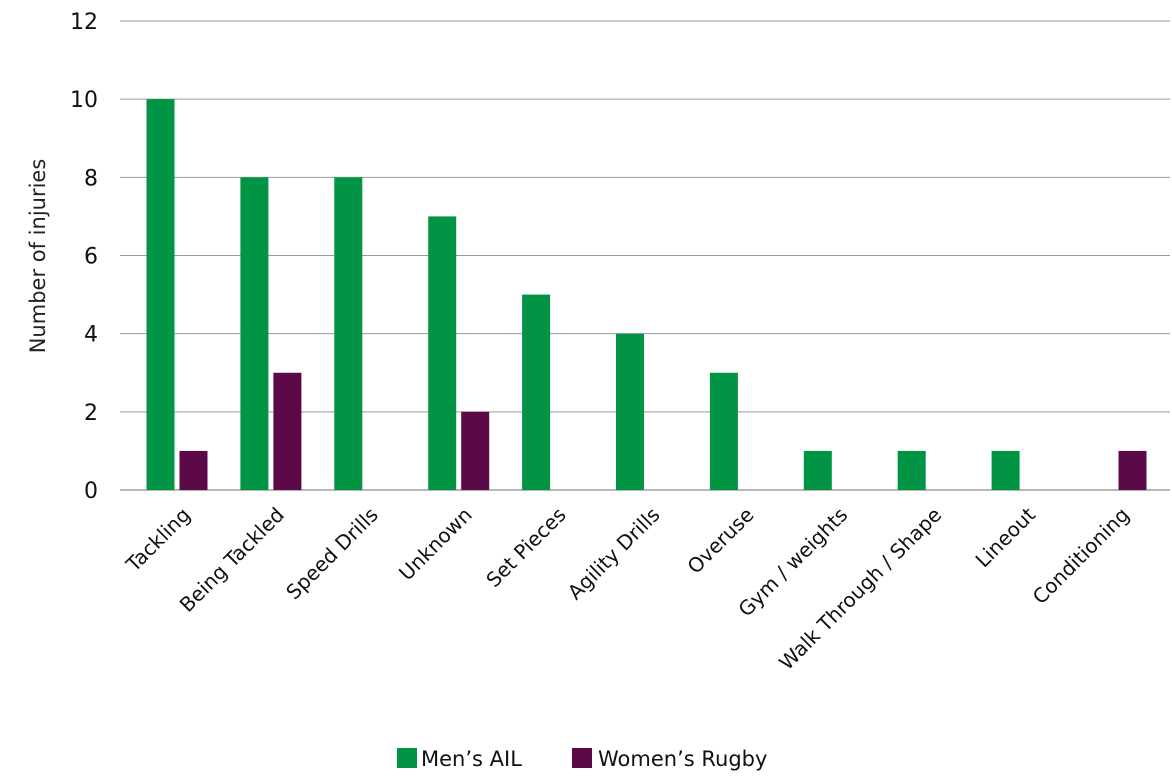 The width and height of the screenshot is (1172, 776). Describe the element at coordinates (158, 540) in the screenshot. I see `x-tick-label-tackling: Tackling` at that location.